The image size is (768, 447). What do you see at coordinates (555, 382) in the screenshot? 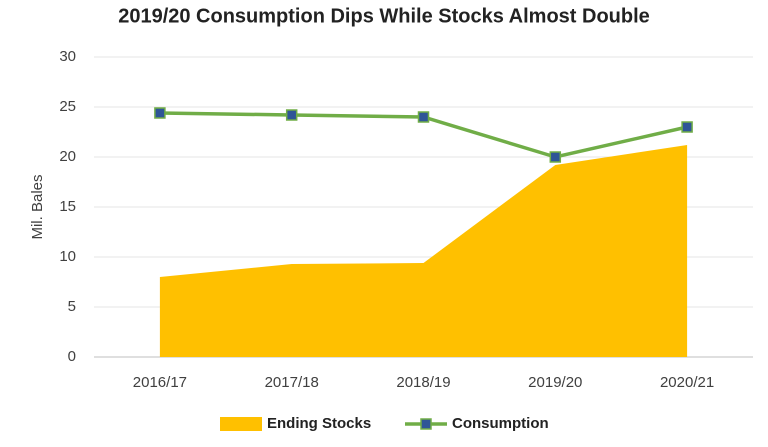
I see `x-tick-label: 2019/20` at bounding box center [555, 382].